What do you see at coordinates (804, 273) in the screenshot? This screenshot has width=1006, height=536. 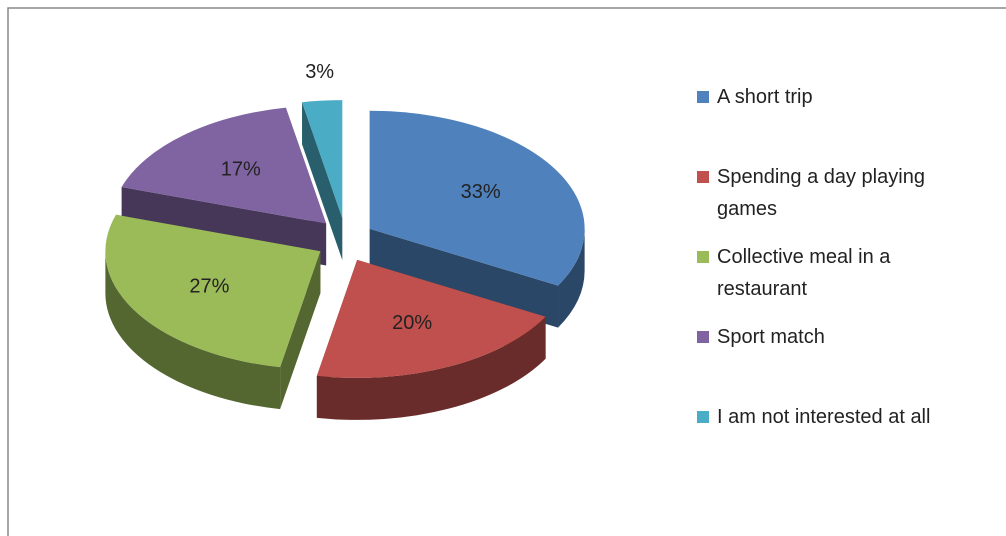 I see `legend-label: Collective meal in a restaurant` at bounding box center [804, 273].